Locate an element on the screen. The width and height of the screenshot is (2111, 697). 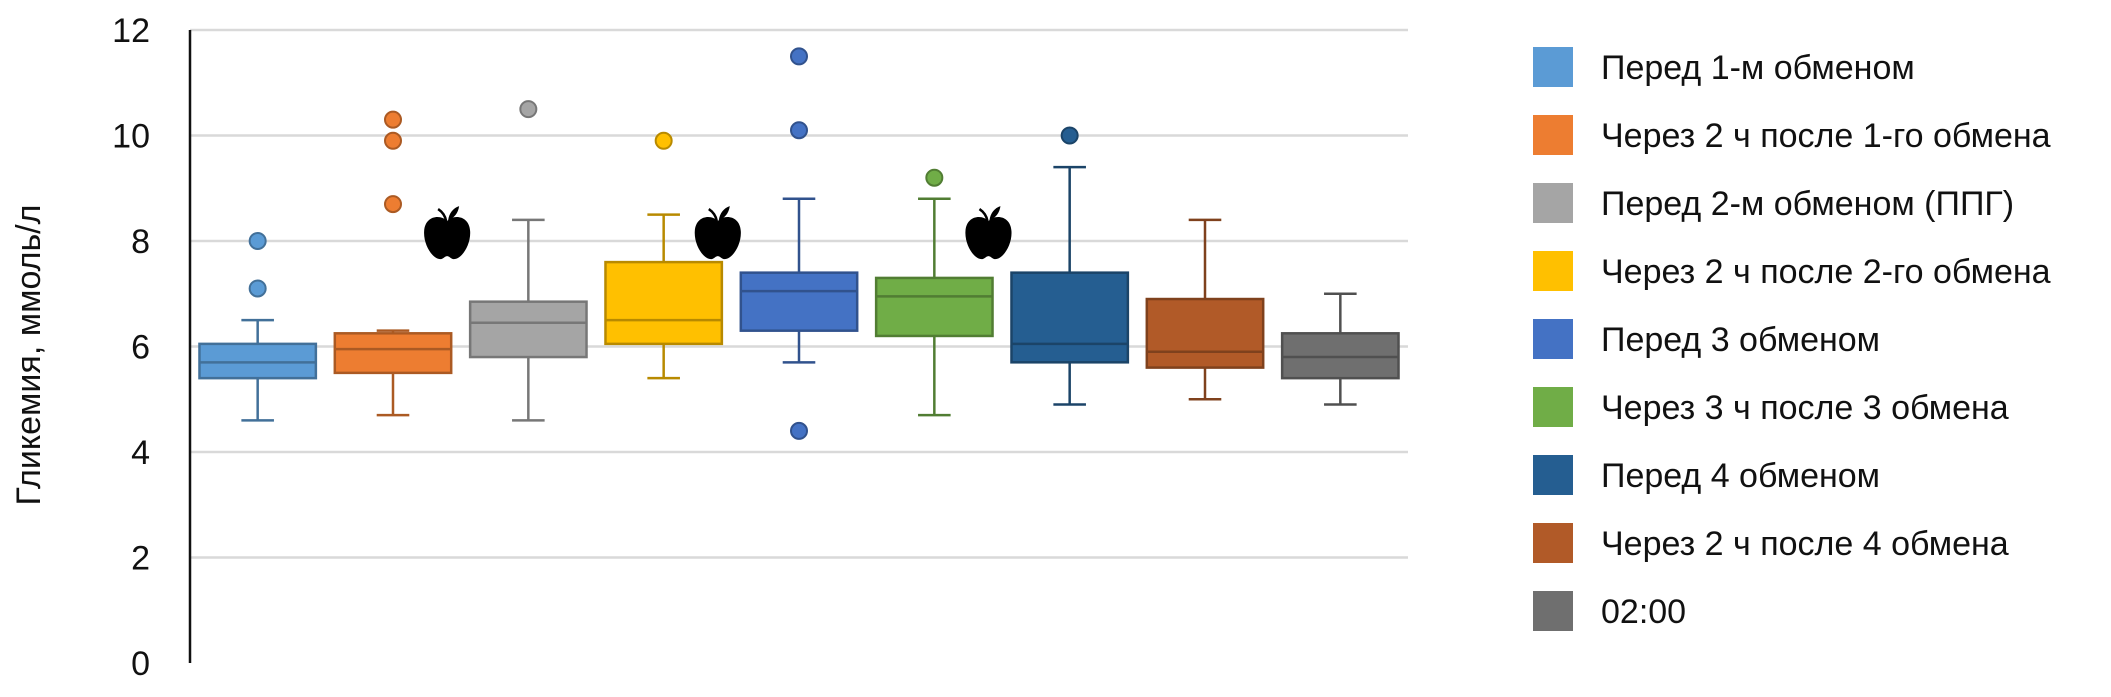
legend-label: Через 2 ч после 2-го обмена is located at coordinates (1826, 272).